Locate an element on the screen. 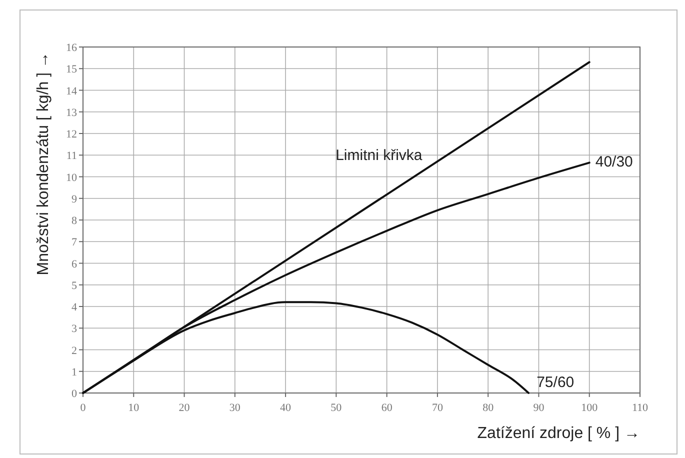 Image resolution: width=685 pixels, height=458 pixels. y-tick-label: 14 is located at coordinates (72, 91).